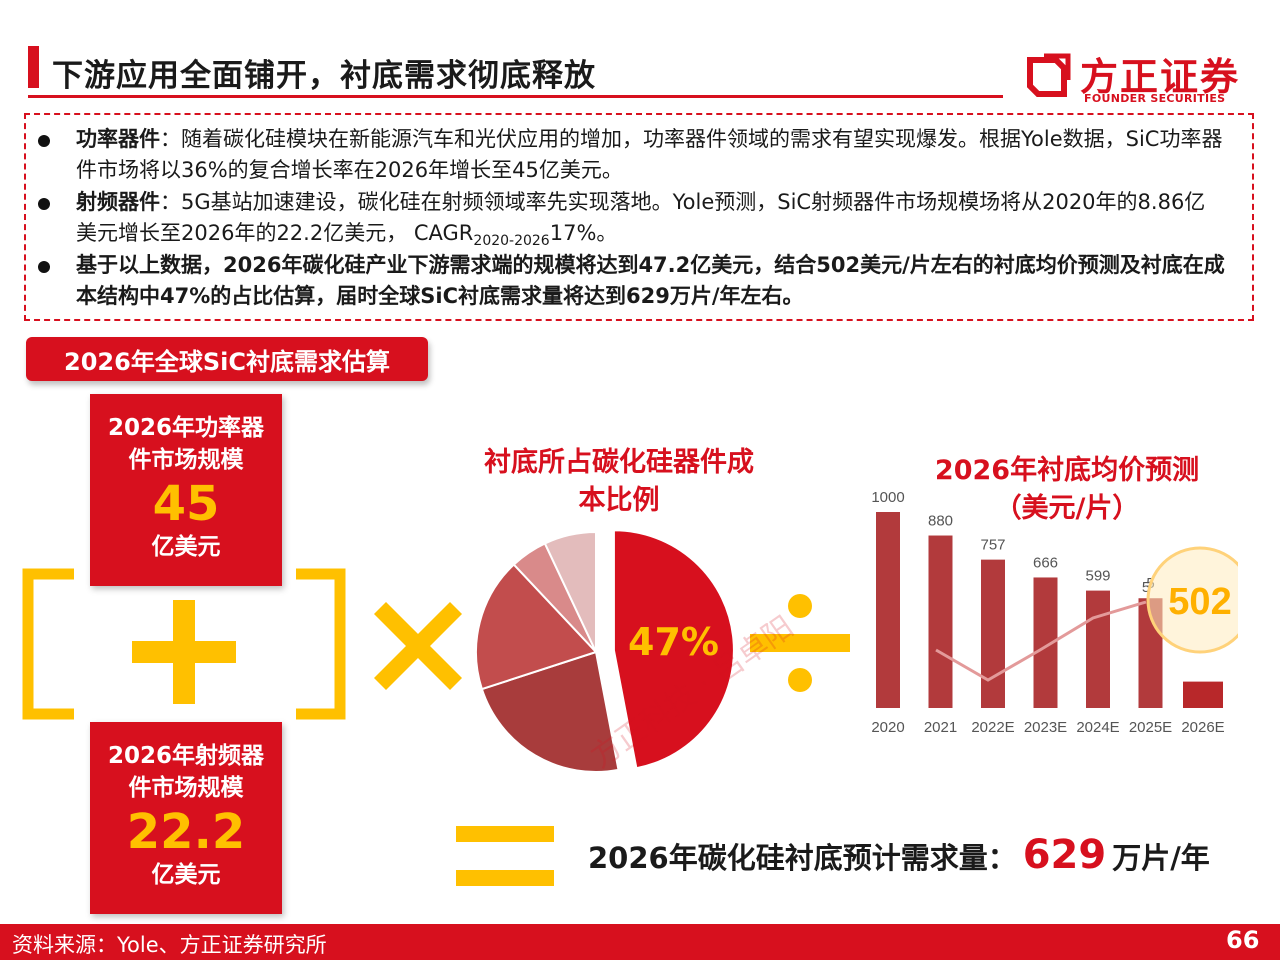 Image resolution: width=1280 pixels, height=960 pixels. Describe the element at coordinates (940, 727) in the screenshot. I see `bar-tick-label: 2021` at that location.